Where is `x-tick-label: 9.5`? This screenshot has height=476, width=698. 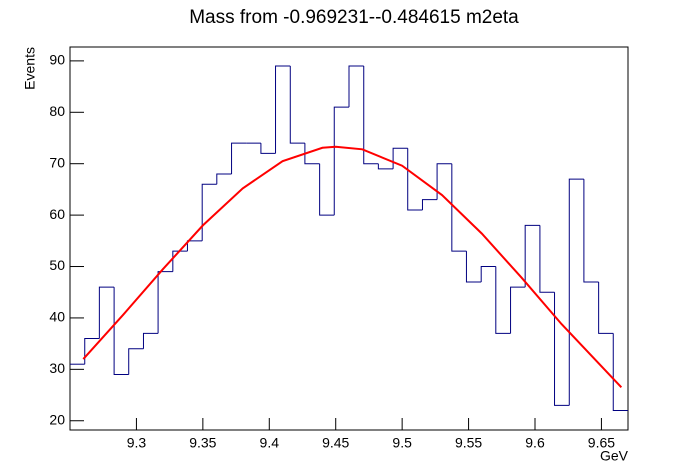
x-tick-label: 9.5 is located at coordinates (402, 443).